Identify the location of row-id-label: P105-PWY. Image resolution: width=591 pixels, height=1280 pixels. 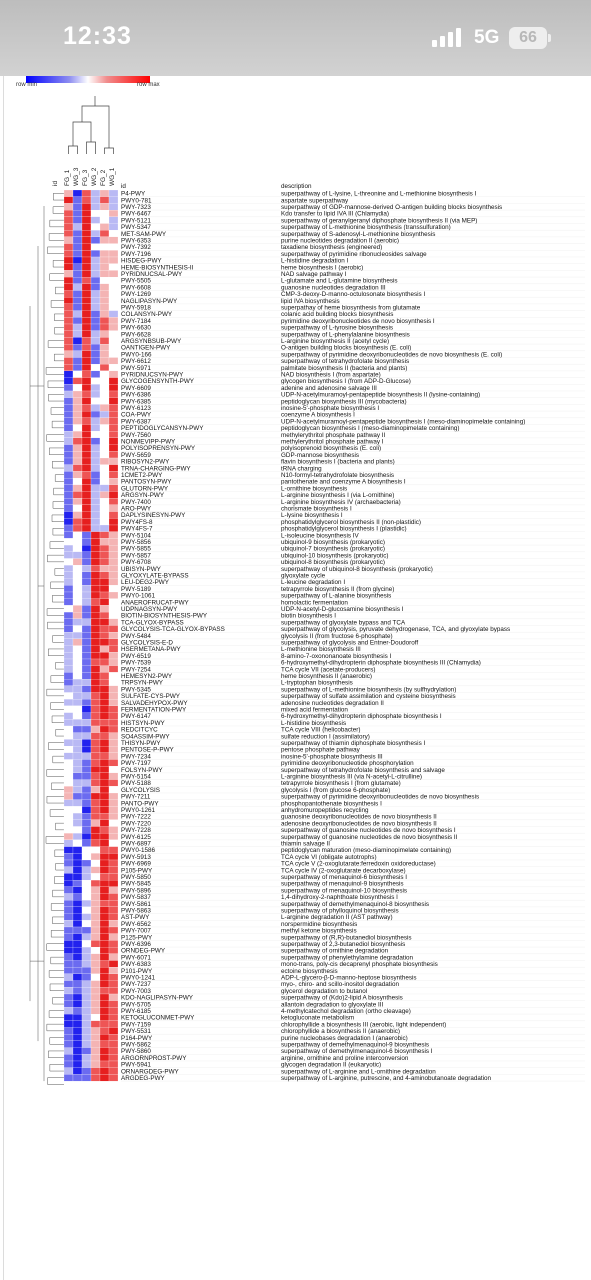
(137, 870).